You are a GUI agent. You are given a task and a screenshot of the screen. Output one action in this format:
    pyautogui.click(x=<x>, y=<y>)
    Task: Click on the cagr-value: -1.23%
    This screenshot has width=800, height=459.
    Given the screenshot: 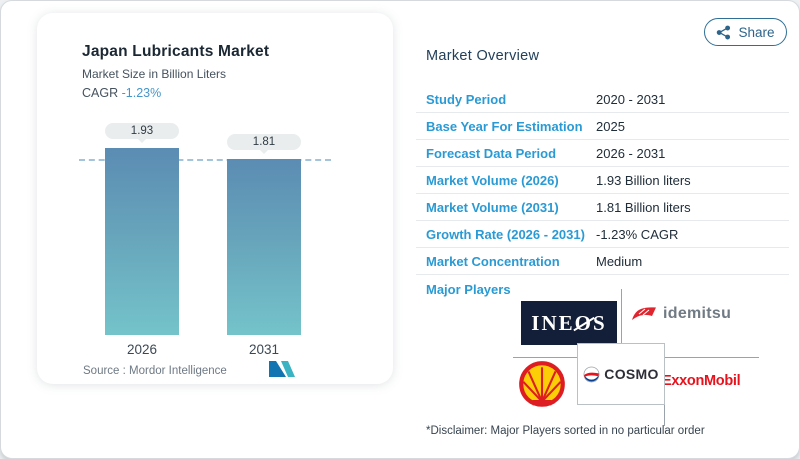 What is the action you would take?
    pyautogui.click(x=141, y=93)
    